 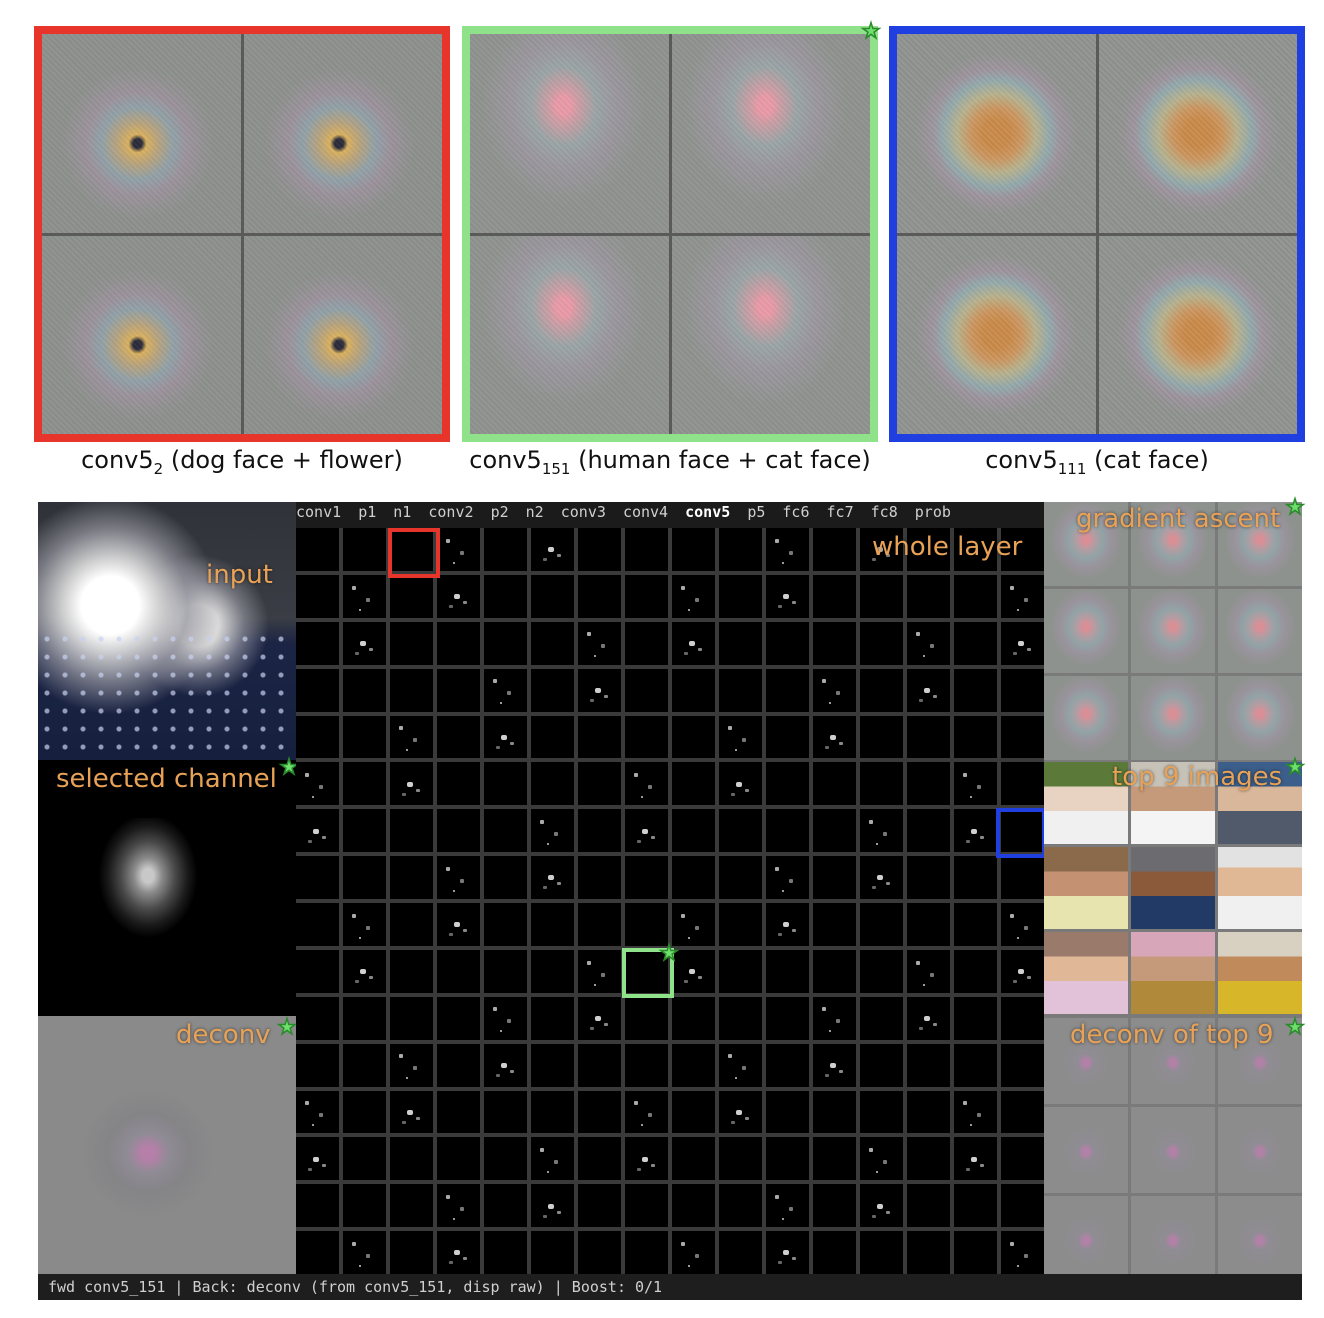 What do you see at coordinates (583, 512) in the screenshot?
I see `tab-conv3: conv3` at bounding box center [583, 512].